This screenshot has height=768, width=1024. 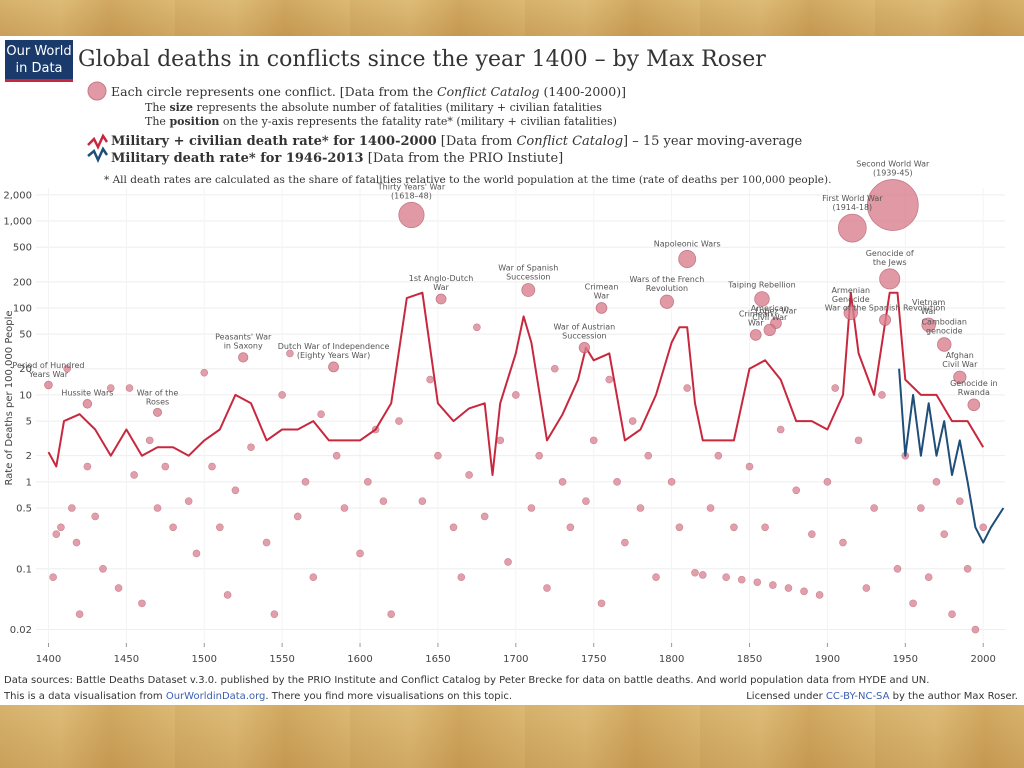 What do you see at coordinates (24, 569) in the screenshot?
I see `y-tick-label: 0.1` at bounding box center [24, 569].